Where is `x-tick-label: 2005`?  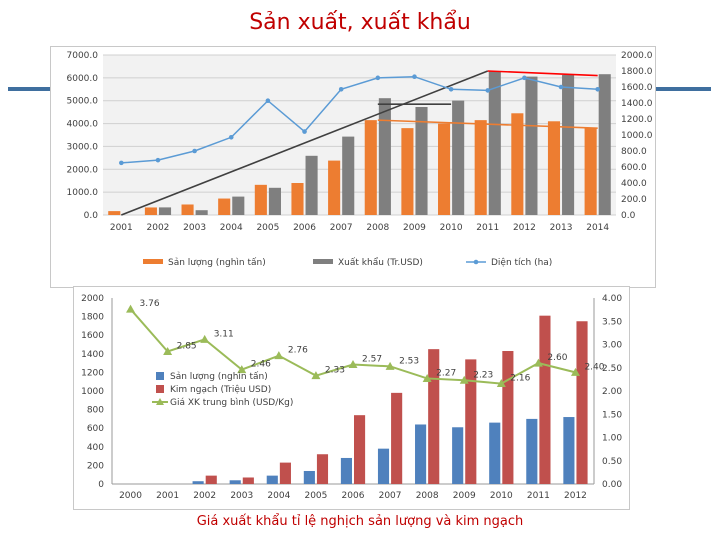 x-tick-label: 2005 is located at coordinates (267, 228).